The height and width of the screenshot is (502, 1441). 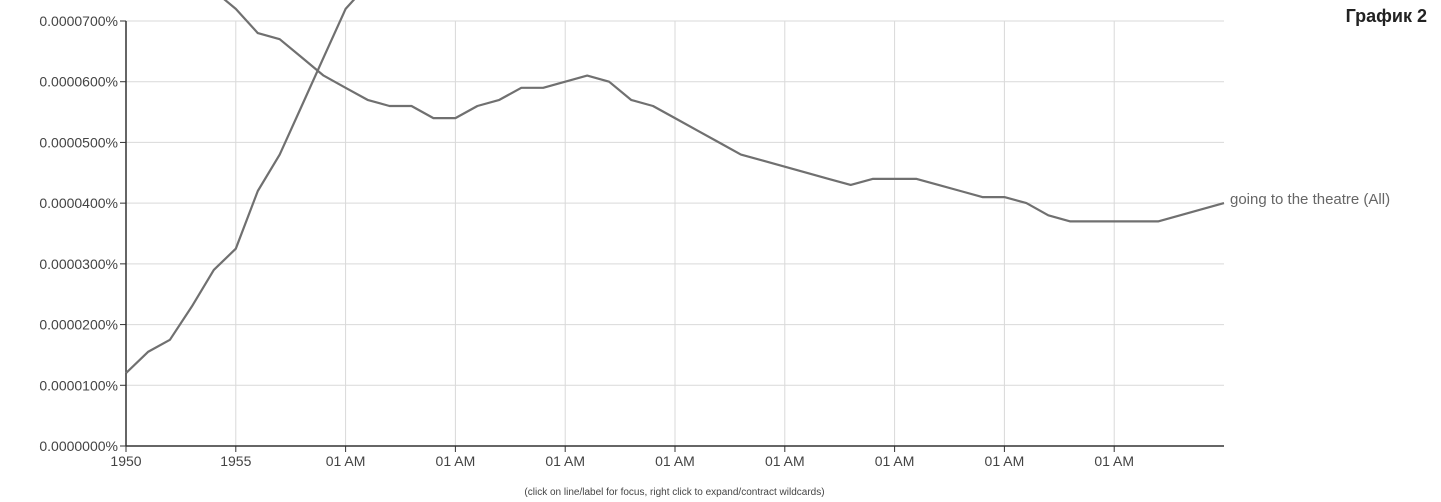 I want to click on y-tick-label: 0.0000700%, so click(x=78, y=21).